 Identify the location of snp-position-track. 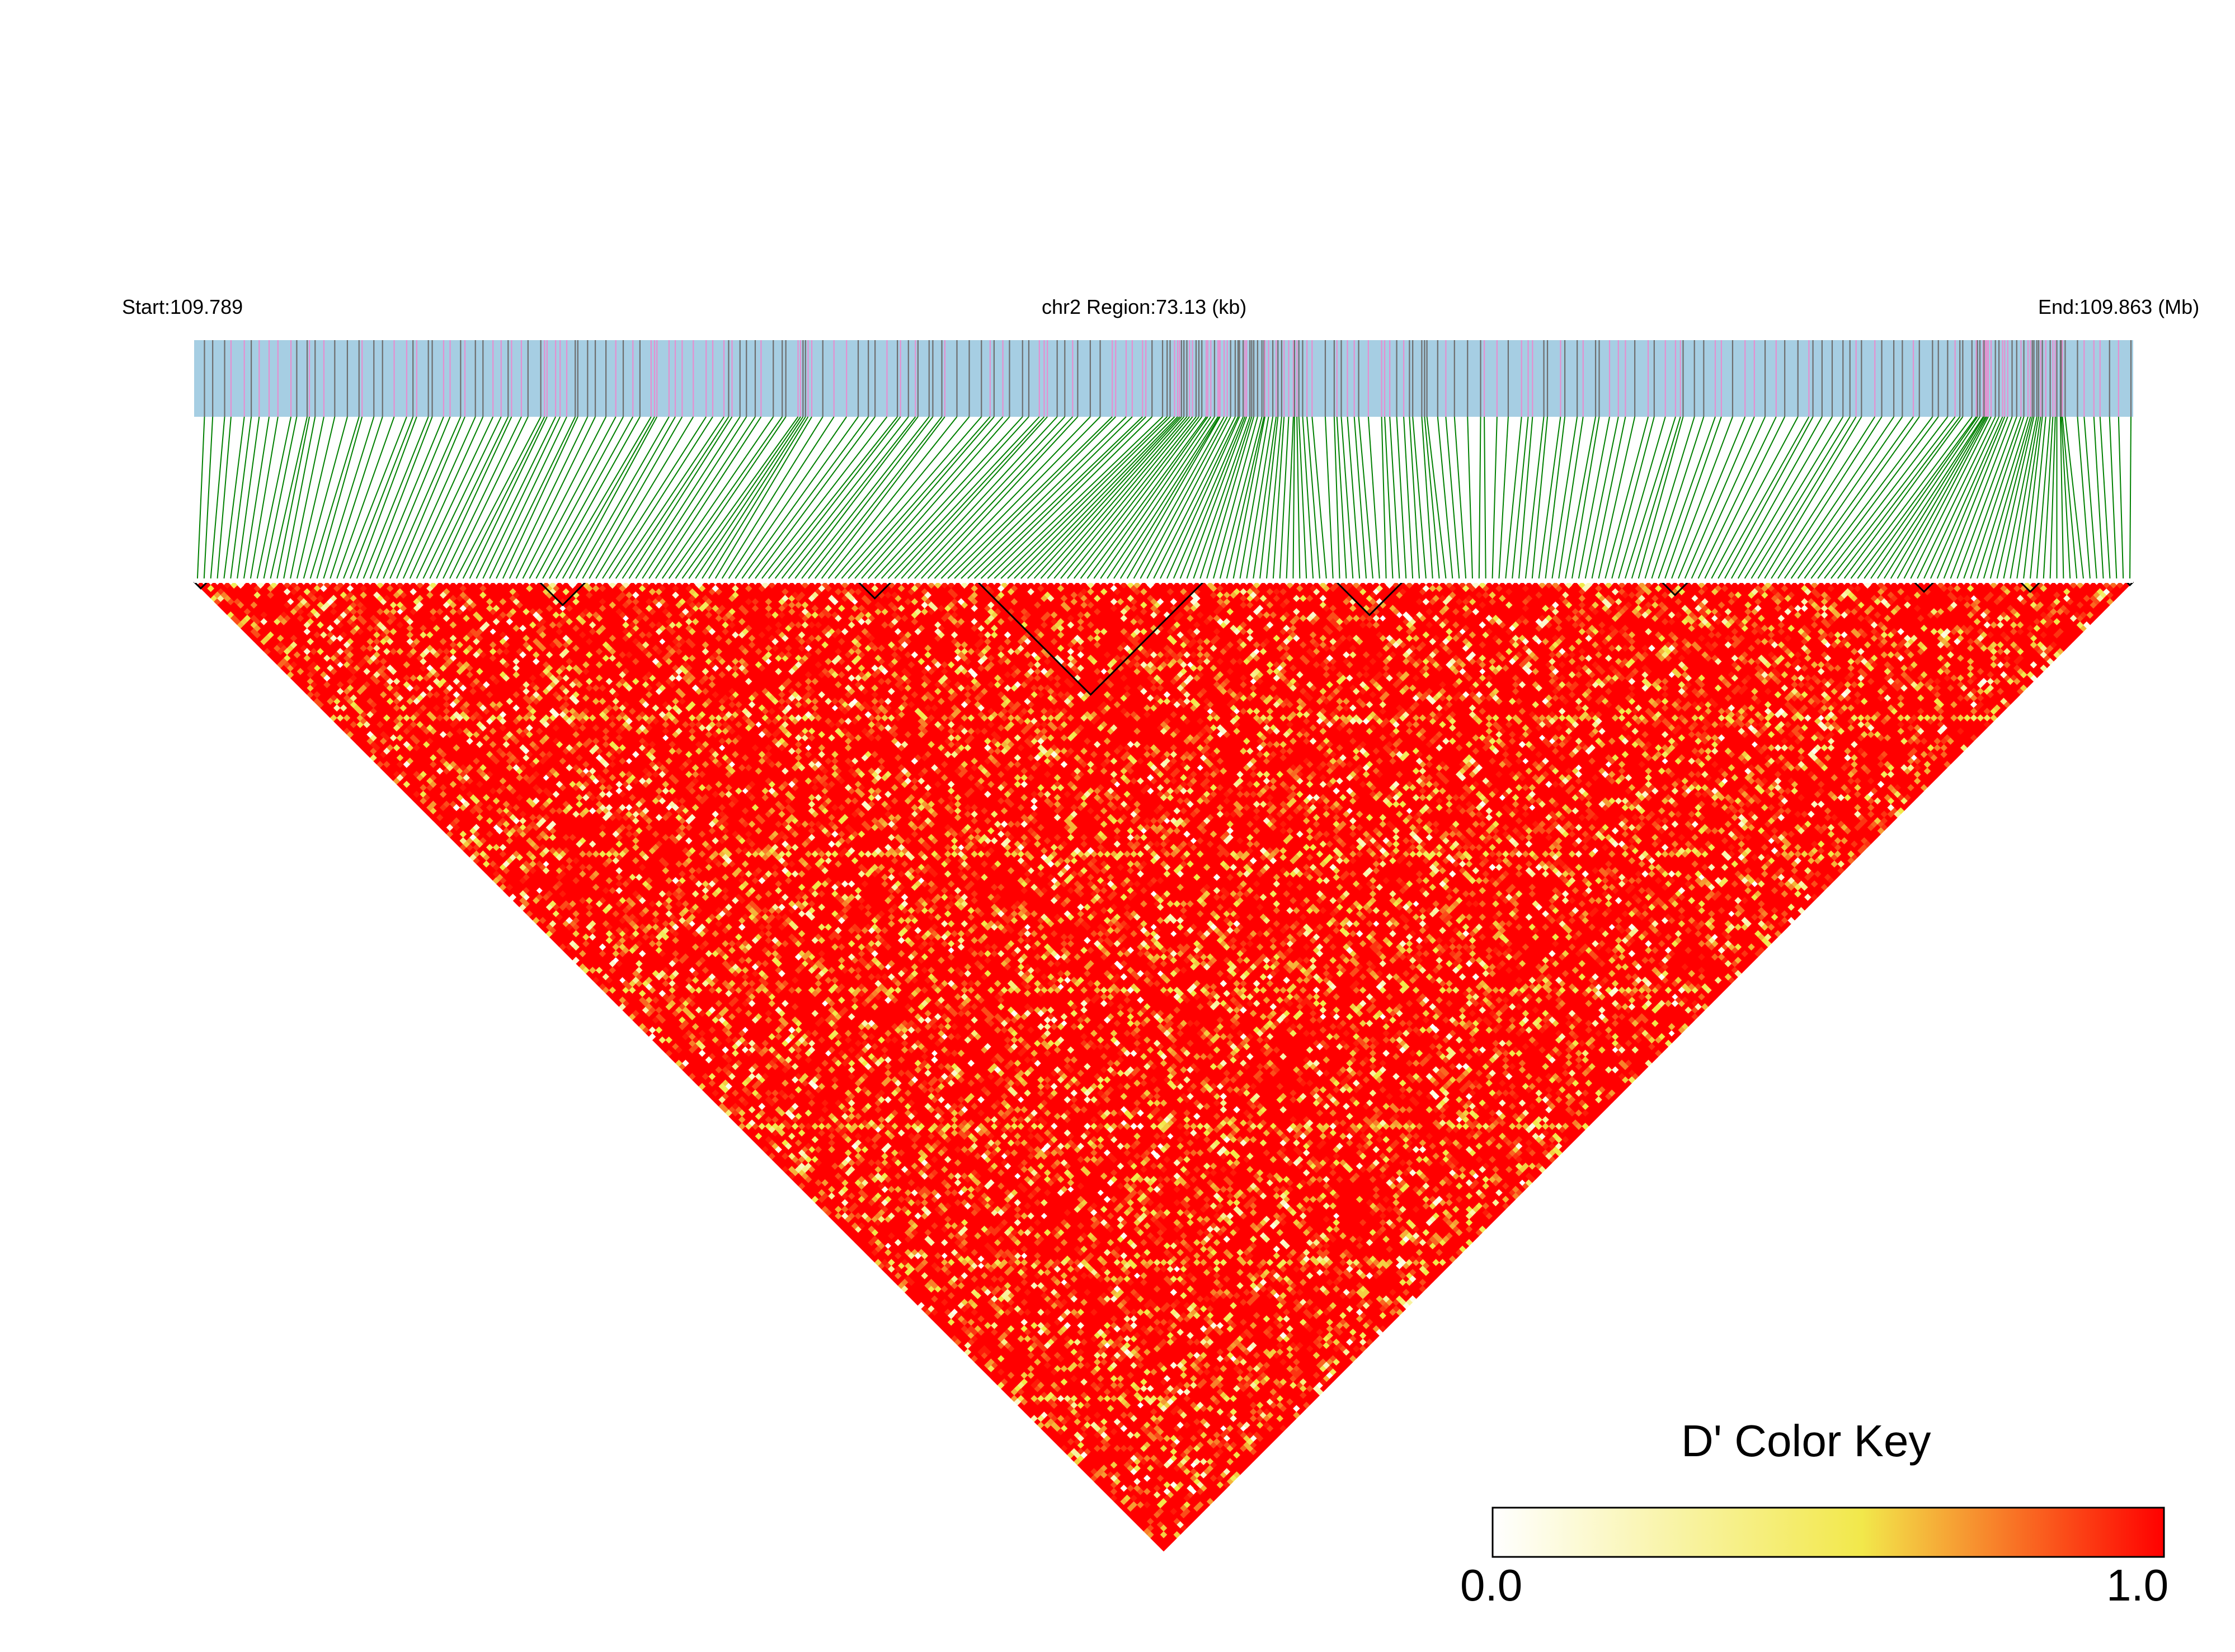
(1163, 379).